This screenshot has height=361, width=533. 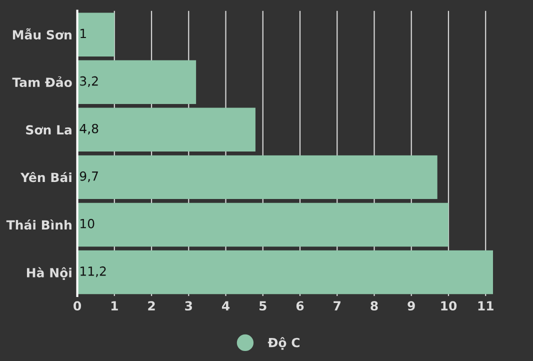 I want to click on data-label: 10, so click(x=87, y=223).